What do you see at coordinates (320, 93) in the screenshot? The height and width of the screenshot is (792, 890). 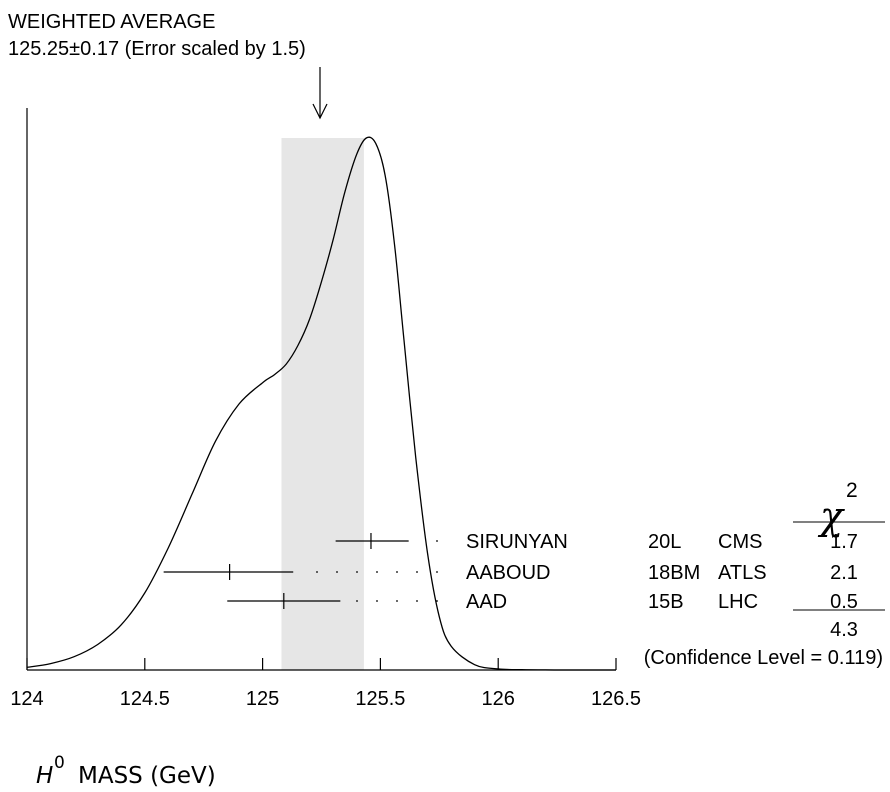 I see `average-arrow` at bounding box center [320, 93].